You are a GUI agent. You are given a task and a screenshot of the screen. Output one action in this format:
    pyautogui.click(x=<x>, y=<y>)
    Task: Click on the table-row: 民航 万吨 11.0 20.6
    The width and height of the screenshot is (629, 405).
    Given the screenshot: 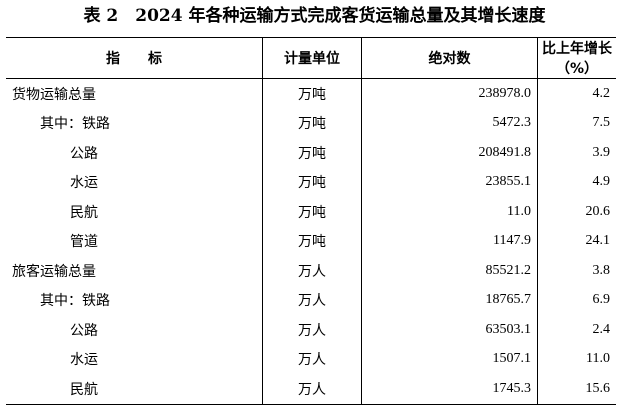 What is the action you would take?
    pyautogui.click(x=311, y=212)
    